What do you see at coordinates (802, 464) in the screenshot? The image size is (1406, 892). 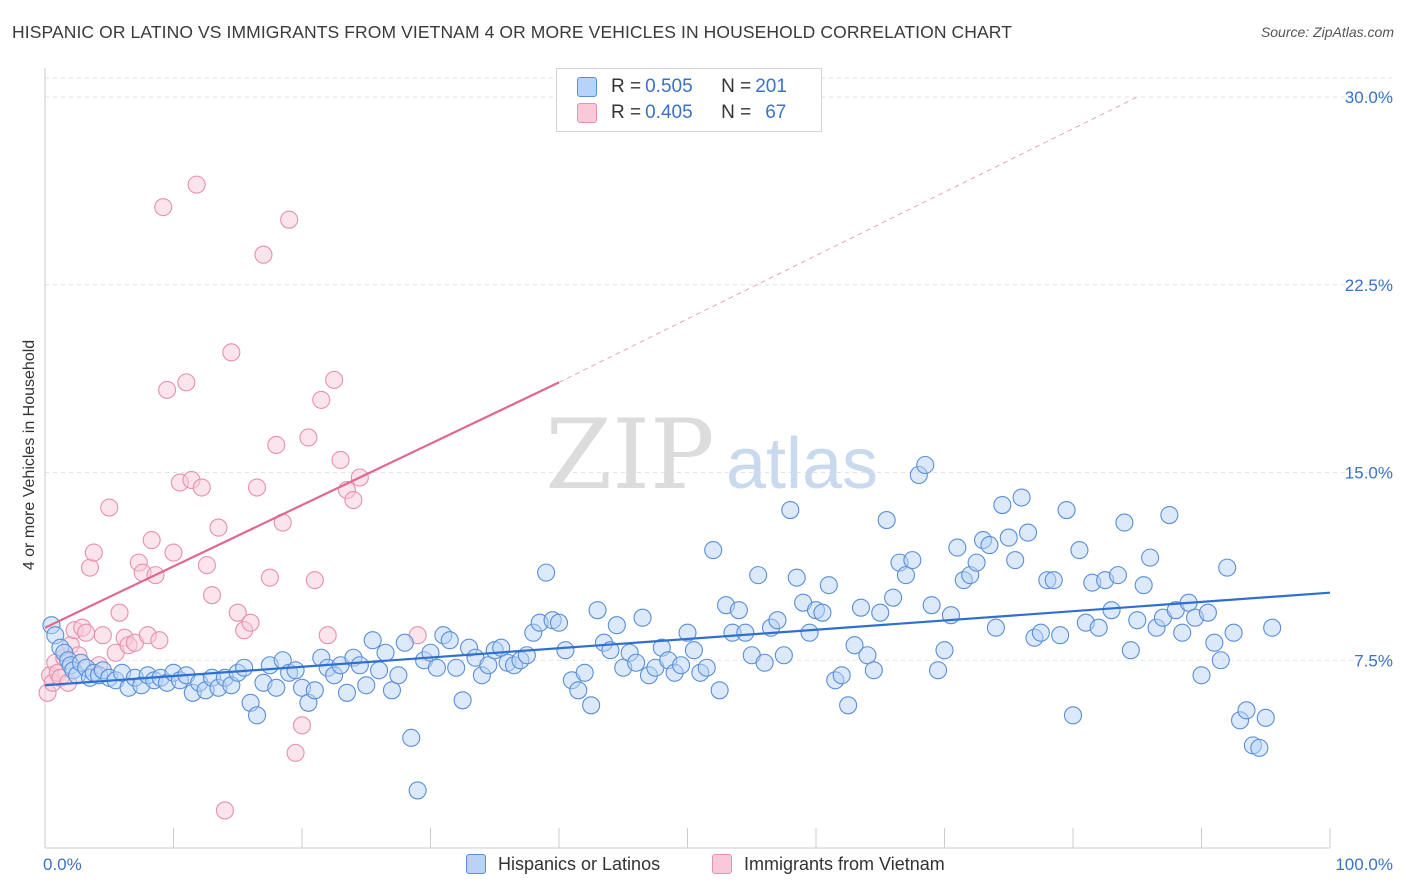 I see `watermark-atlas: atlas` at bounding box center [802, 464].